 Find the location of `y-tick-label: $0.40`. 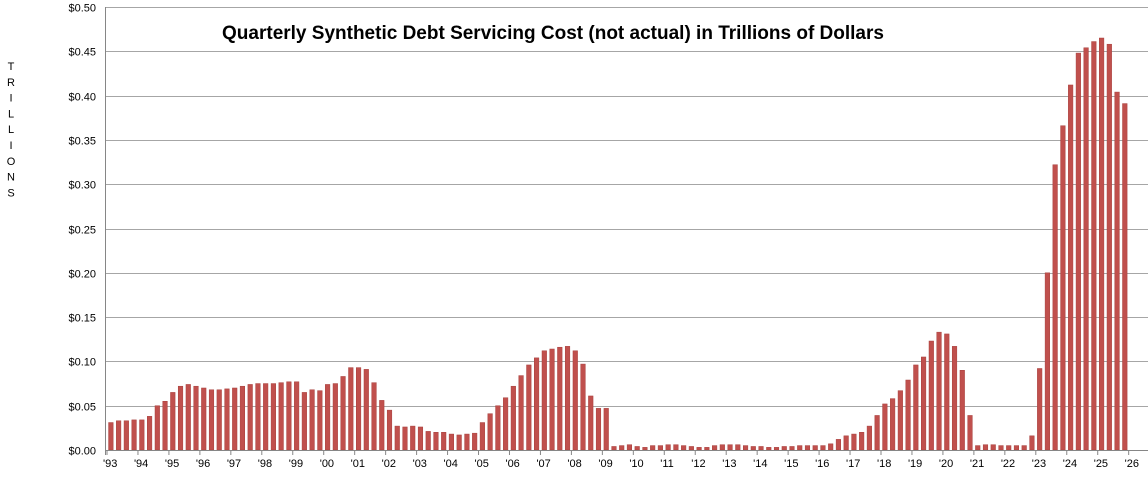

y-tick-label: $0.40 is located at coordinates (82, 98).